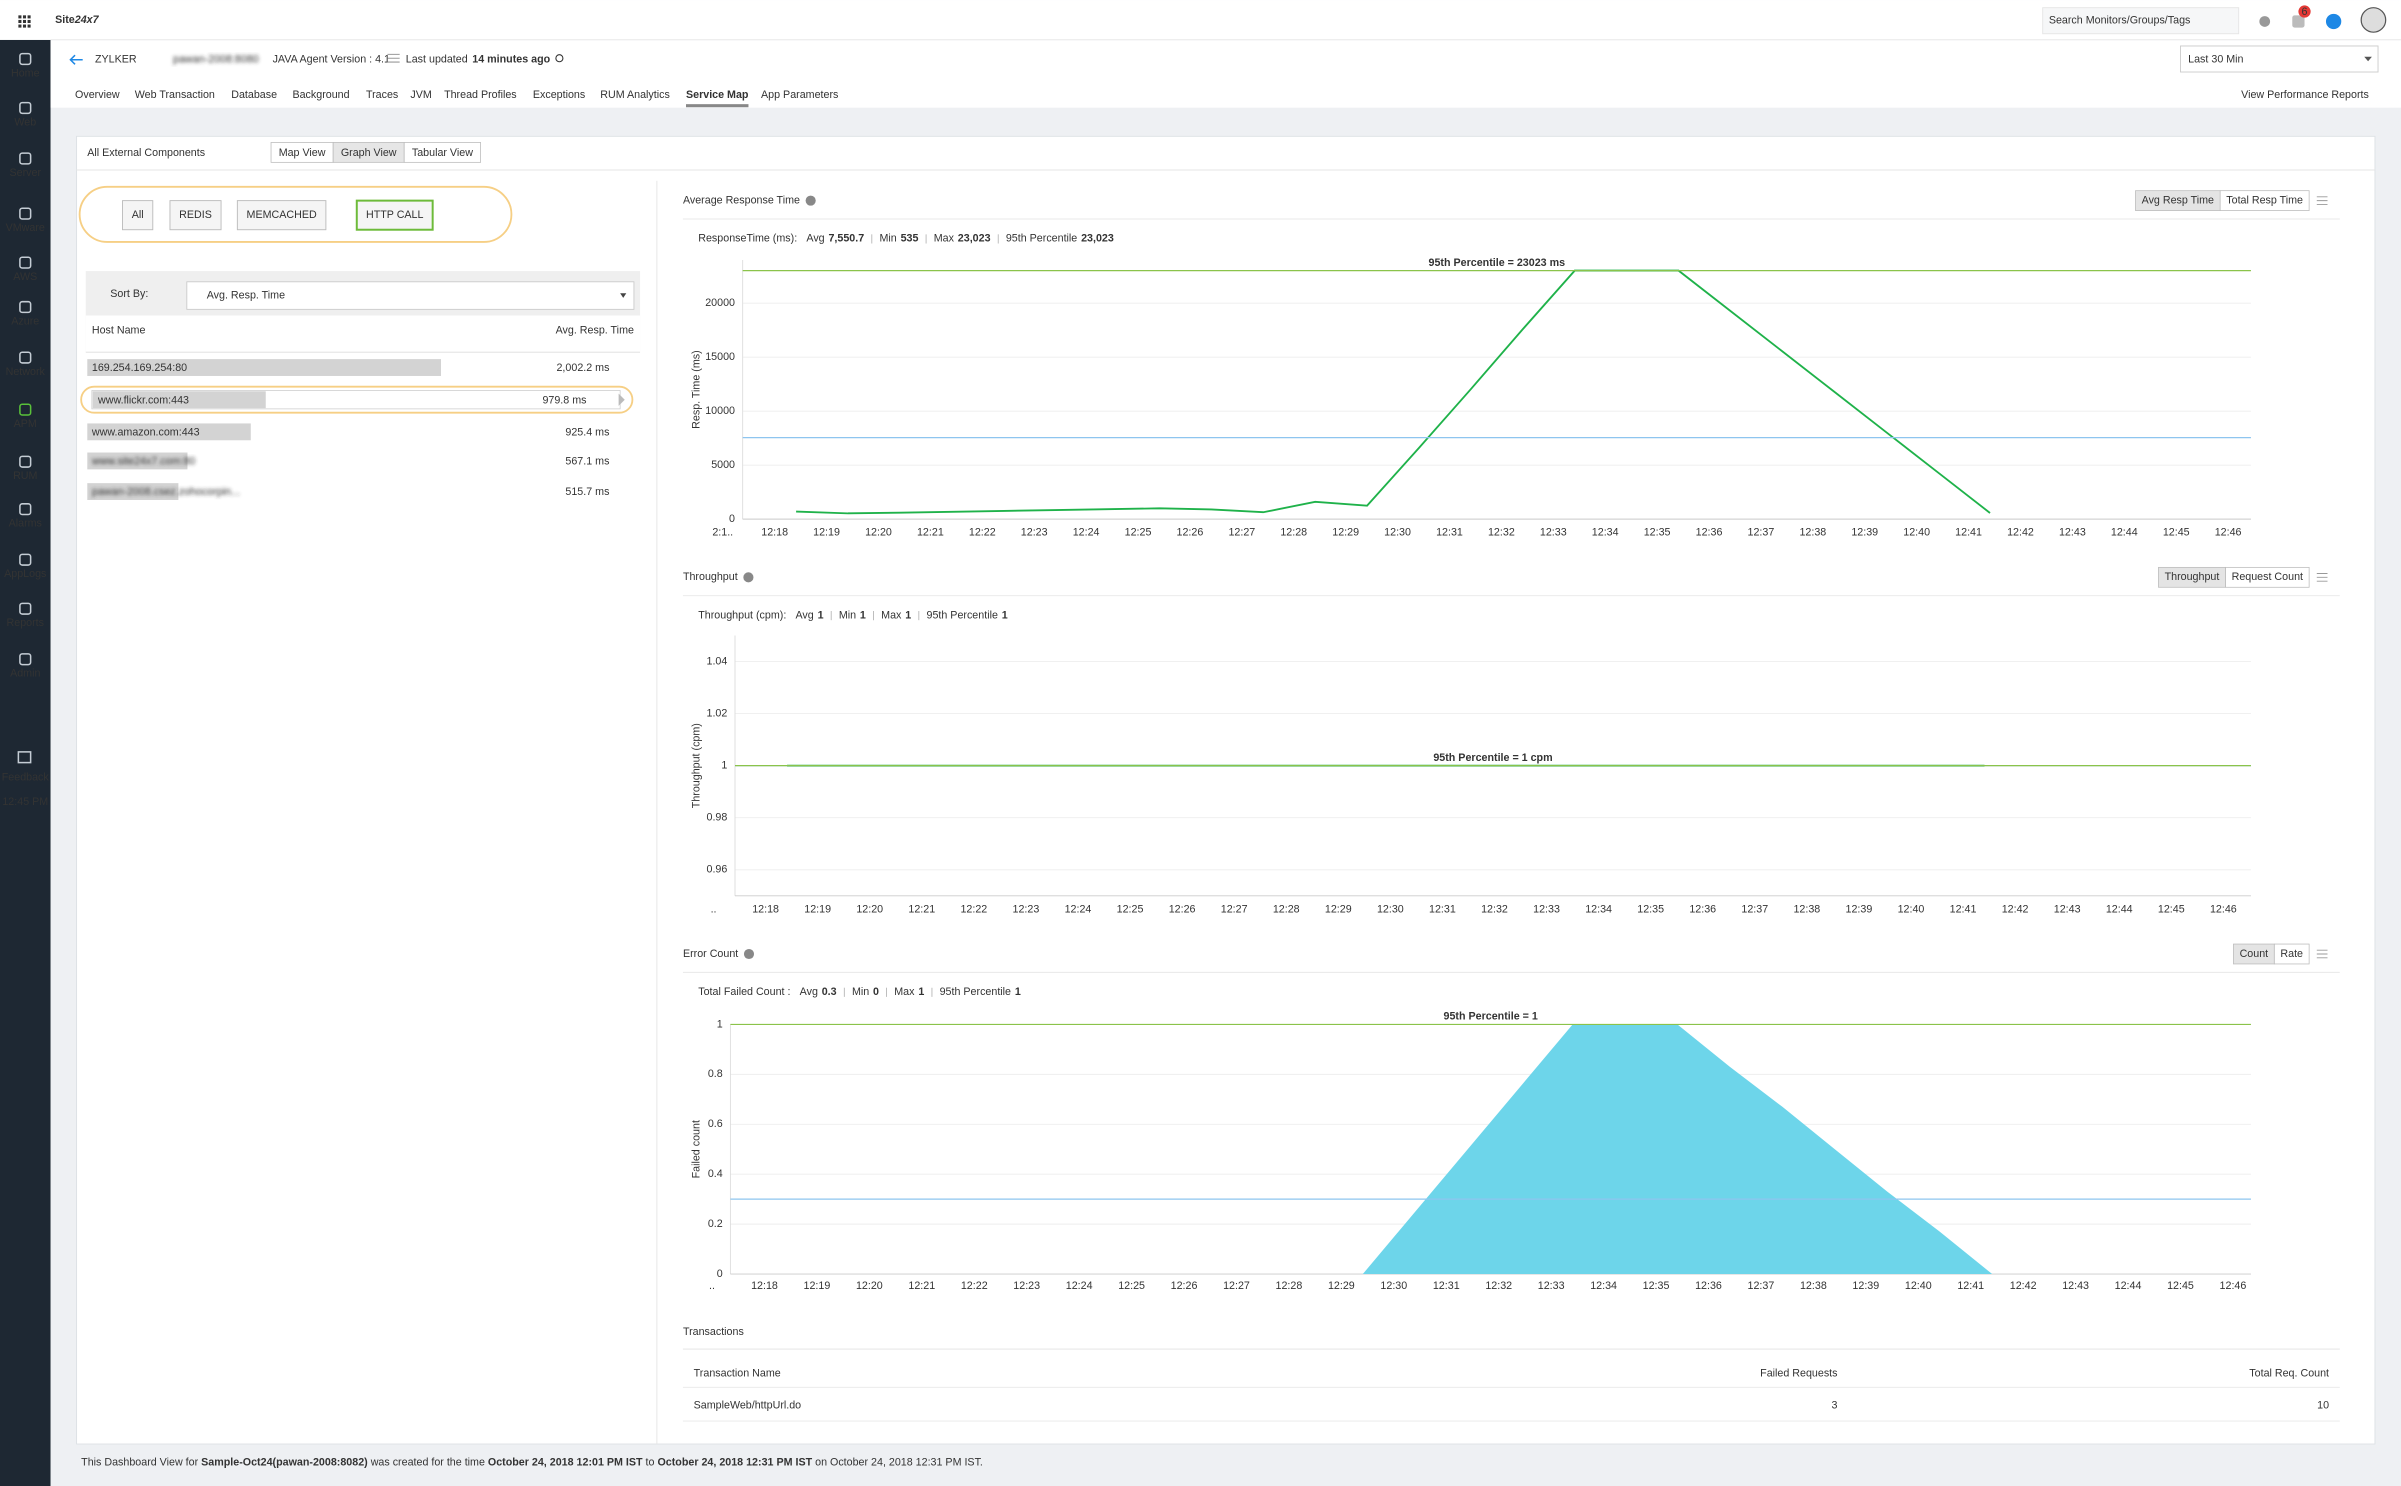 The width and height of the screenshot is (2401, 1486). I want to click on column-header: Transaction Name, so click(737, 1373).